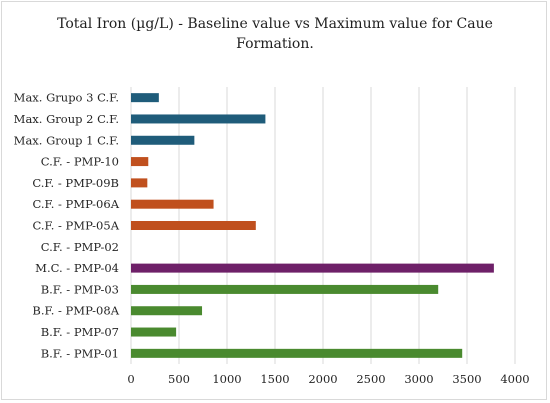  What do you see at coordinates (66, 119) in the screenshot?
I see `y-tick-label: Max. Group 2 C.F.` at bounding box center [66, 119].